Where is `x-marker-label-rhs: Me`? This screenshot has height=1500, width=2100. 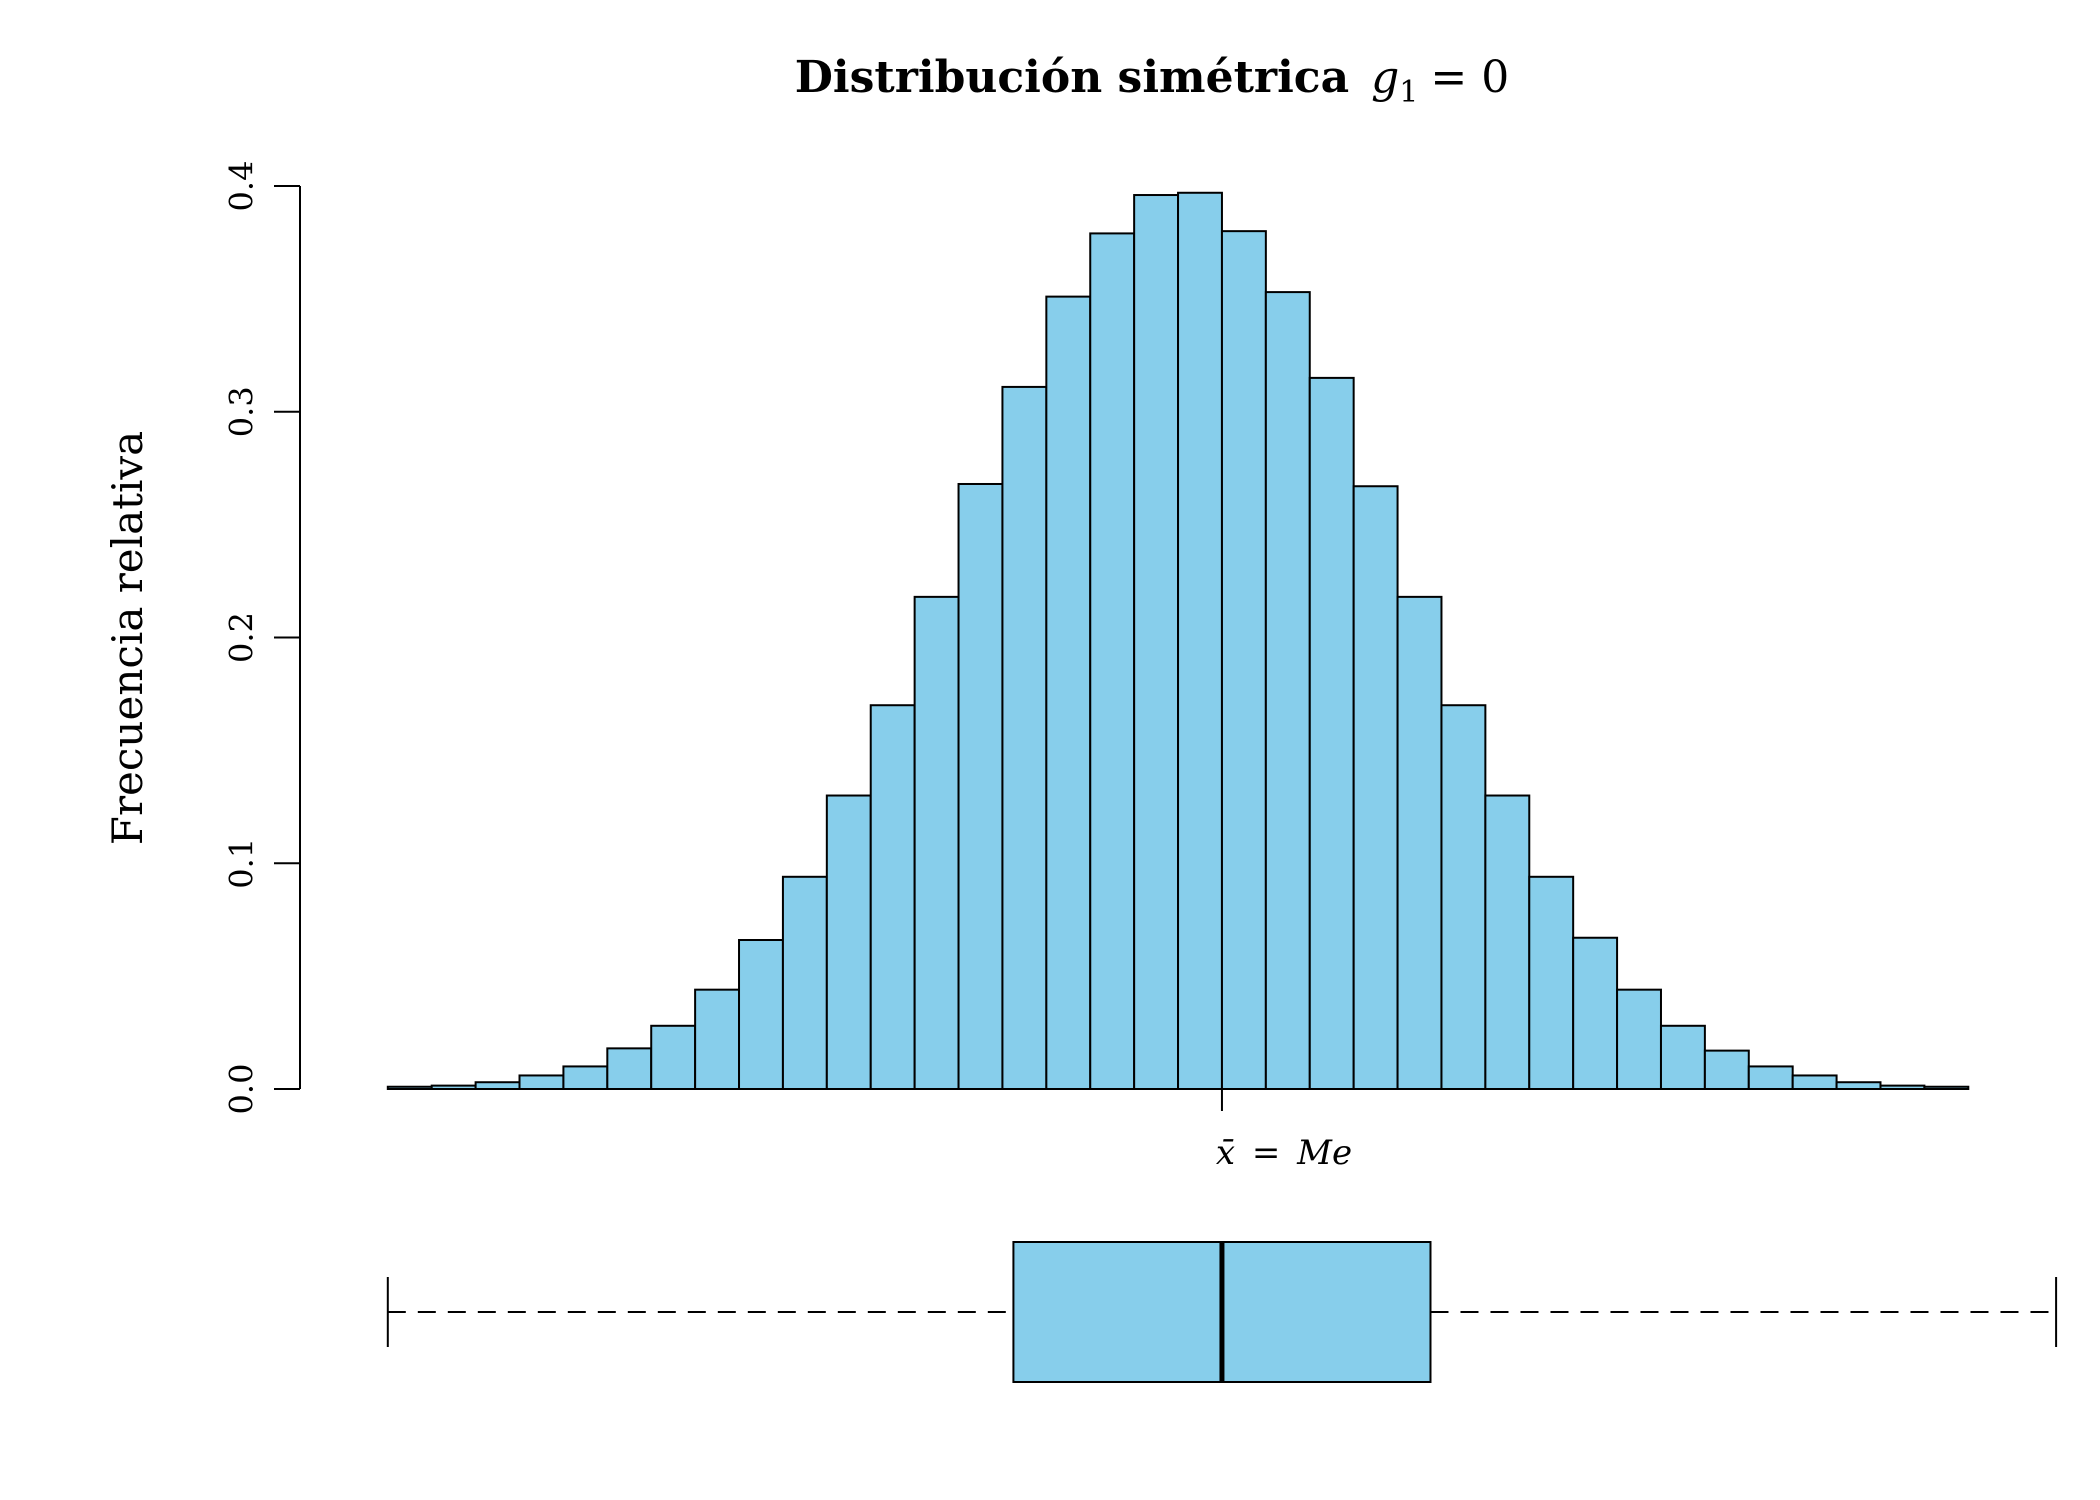
x-marker-label-rhs: Me is located at coordinates (1324, 1153).